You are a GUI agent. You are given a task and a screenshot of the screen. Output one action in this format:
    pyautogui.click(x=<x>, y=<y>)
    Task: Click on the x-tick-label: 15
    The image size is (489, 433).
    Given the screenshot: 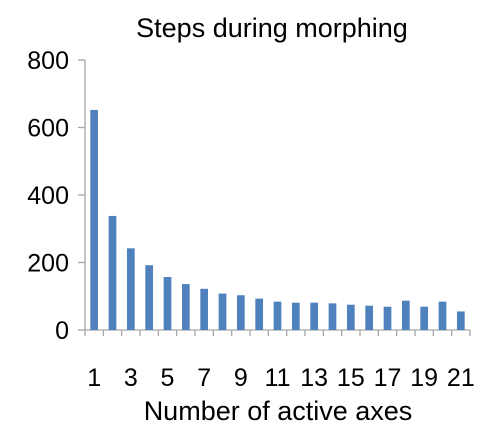 What is the action you would take?
    pyautogui.click(x=351, y=378)
    